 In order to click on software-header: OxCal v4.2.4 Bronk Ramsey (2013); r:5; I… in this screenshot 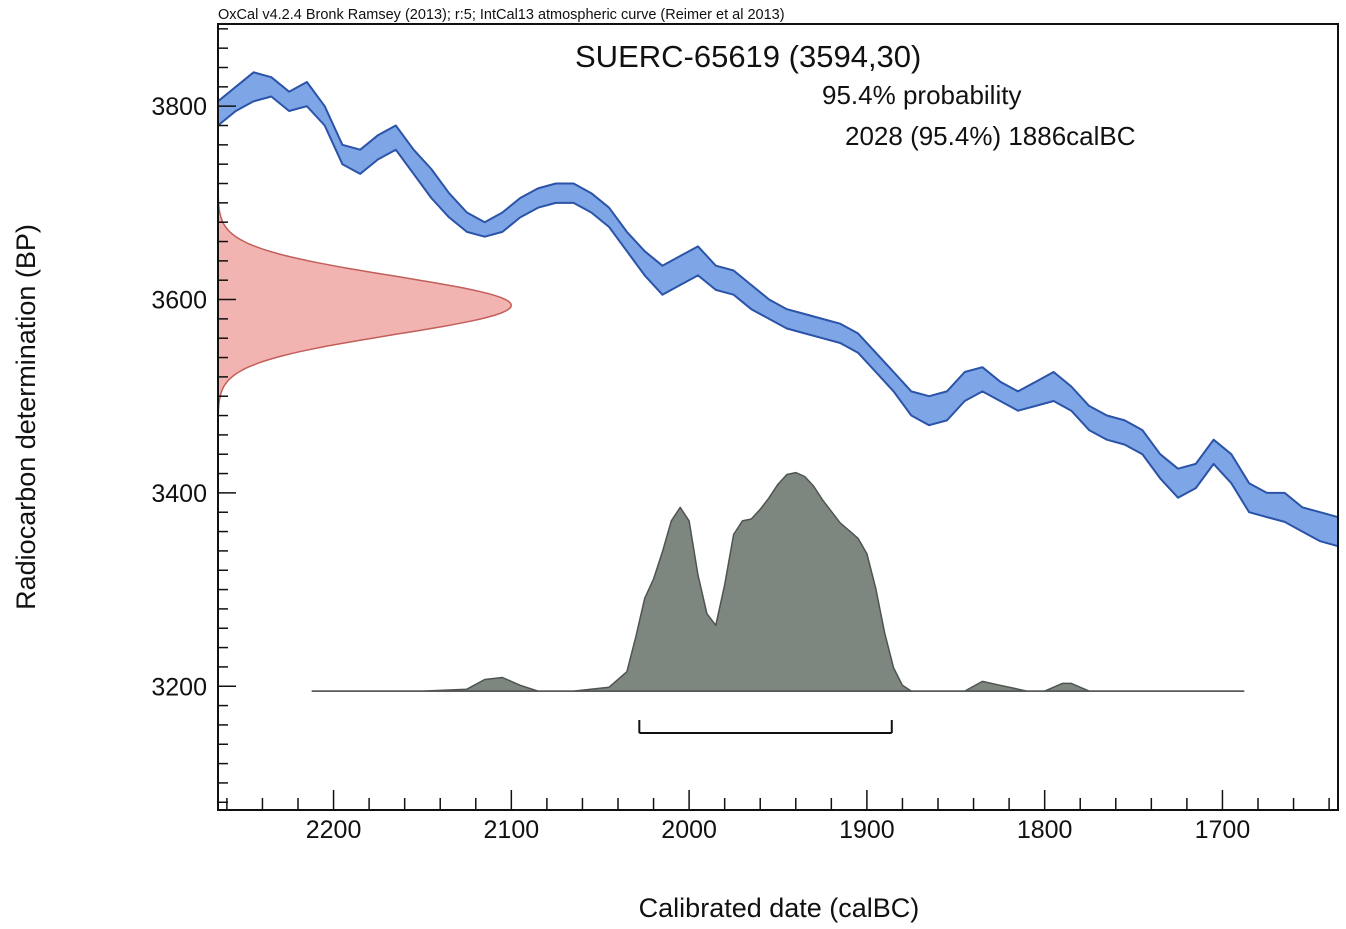, I will do `click(501, 15)`.